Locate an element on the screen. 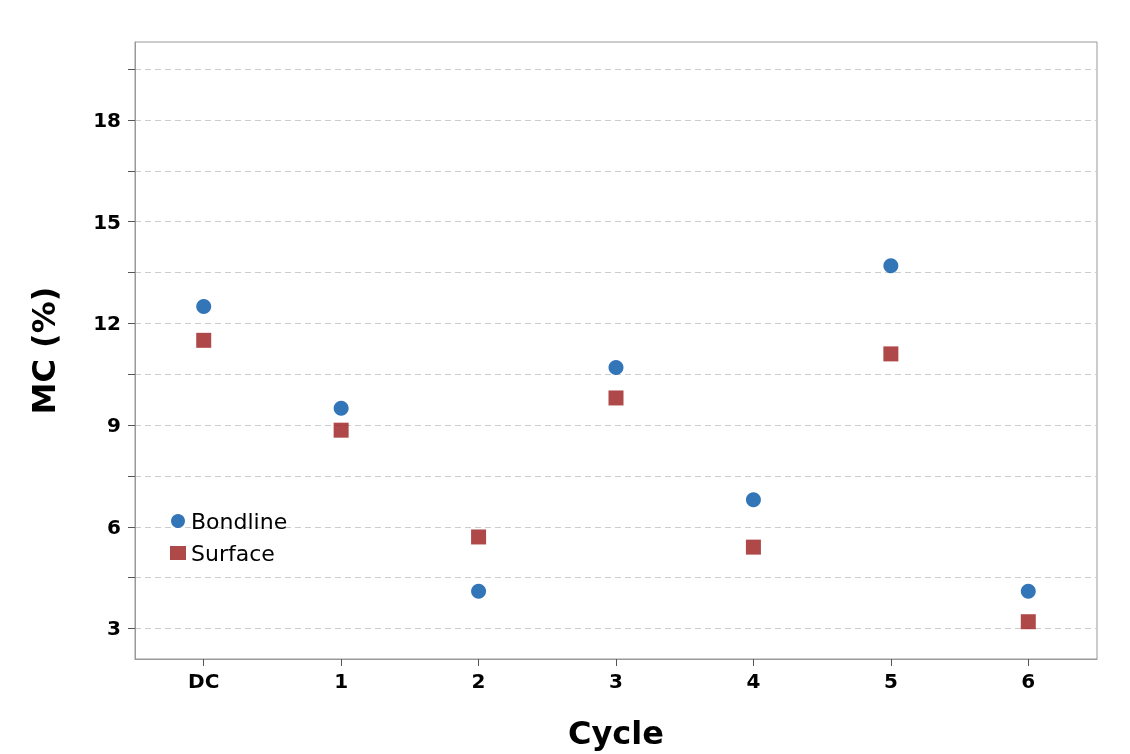  legend-label: Surface is located at coordinates (233, 553).